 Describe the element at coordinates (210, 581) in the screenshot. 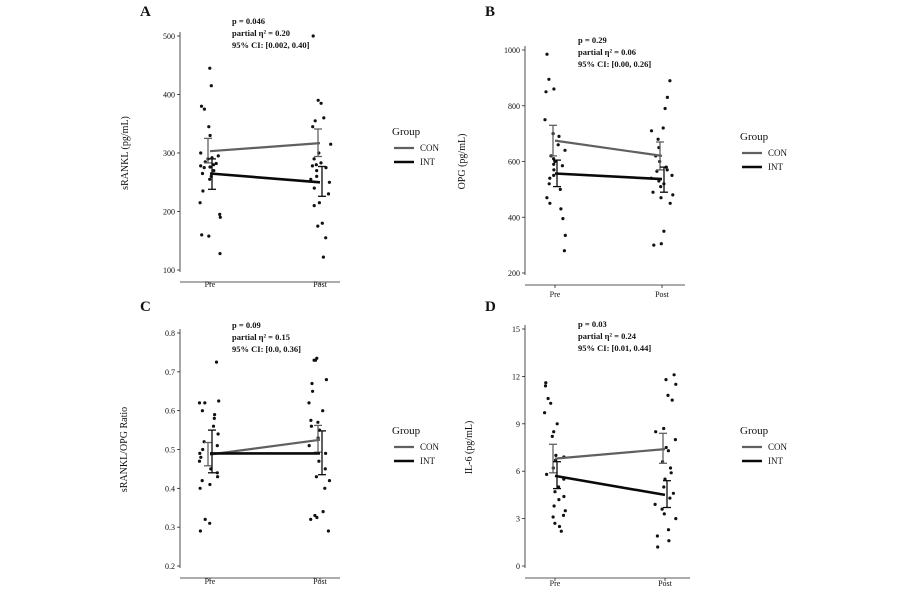

I see `x-tick-label: Pre` at that location.